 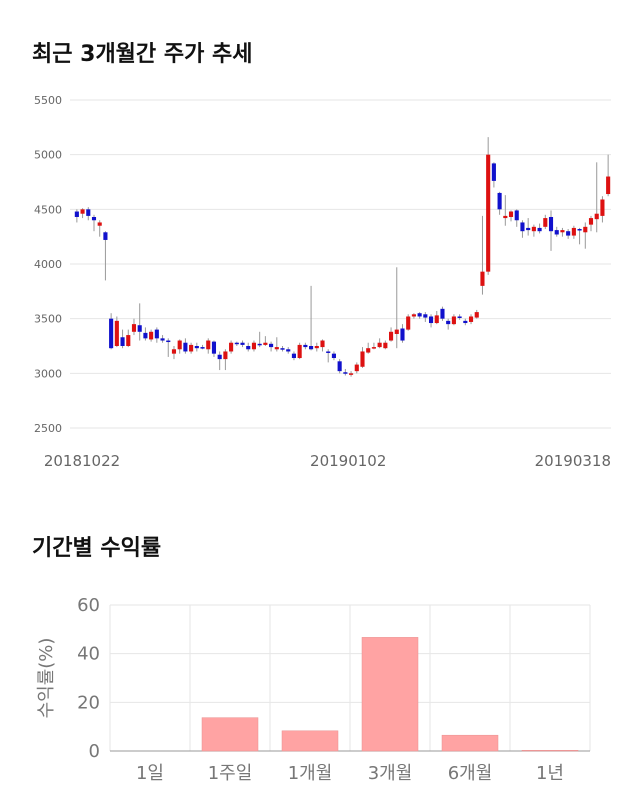 I want to click on return-x-tick-label: 1년, so click(x=550, y=773).